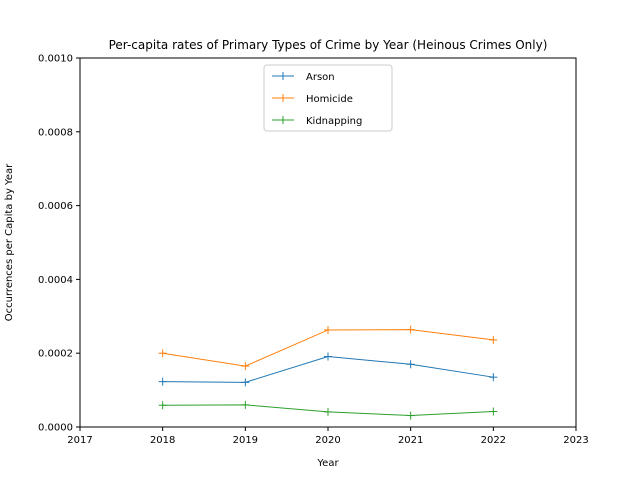 The width and height of the screenshot is (640, 480). Describe the element at coordinates (493, 440) in the screenshot. I see `x-tick-label: 2022` at that location.